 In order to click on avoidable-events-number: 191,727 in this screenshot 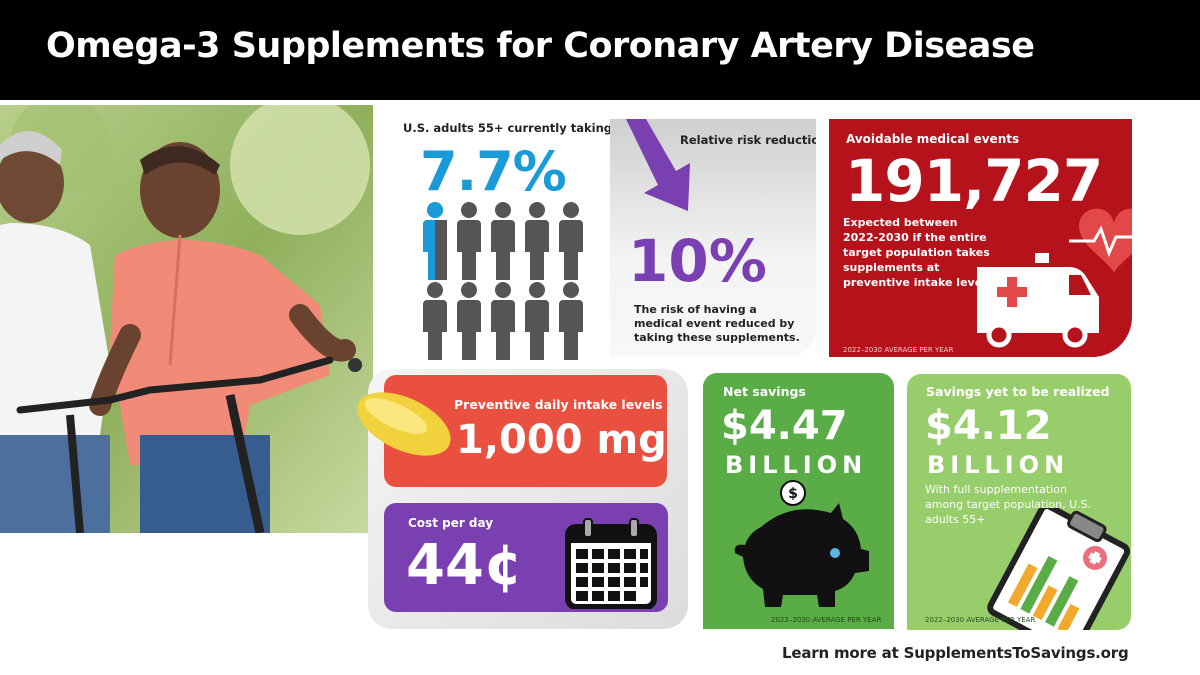, I will do `click(974, 181)`.